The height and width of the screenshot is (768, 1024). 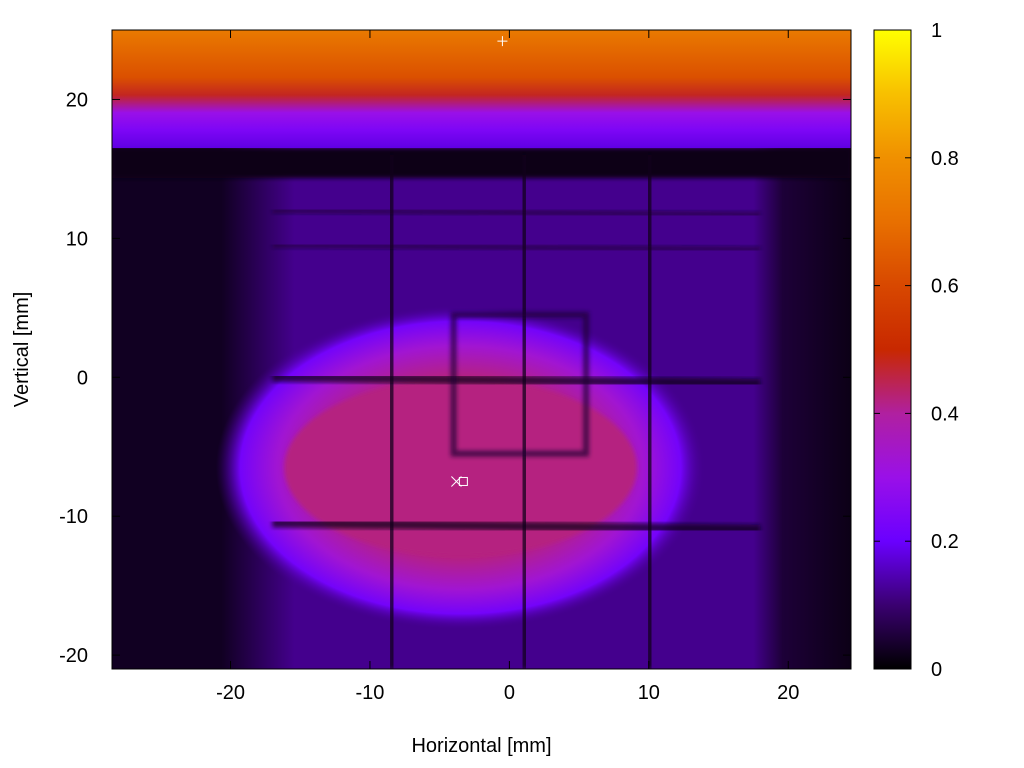 What do you see at coordinates (77, 100) in the screenshot?
I see `y-tick-label: 20` at bounding box center [77, 100].